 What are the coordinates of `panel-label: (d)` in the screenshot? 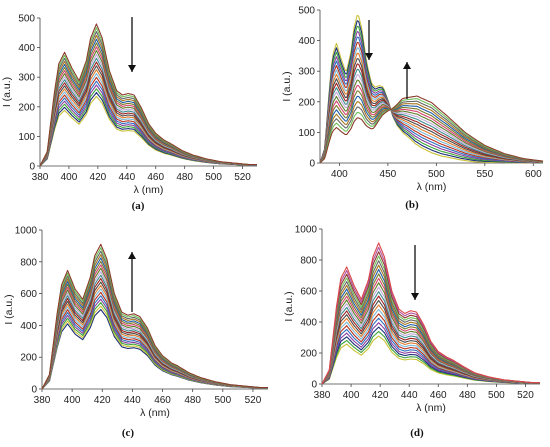 It's located at (417, 433).